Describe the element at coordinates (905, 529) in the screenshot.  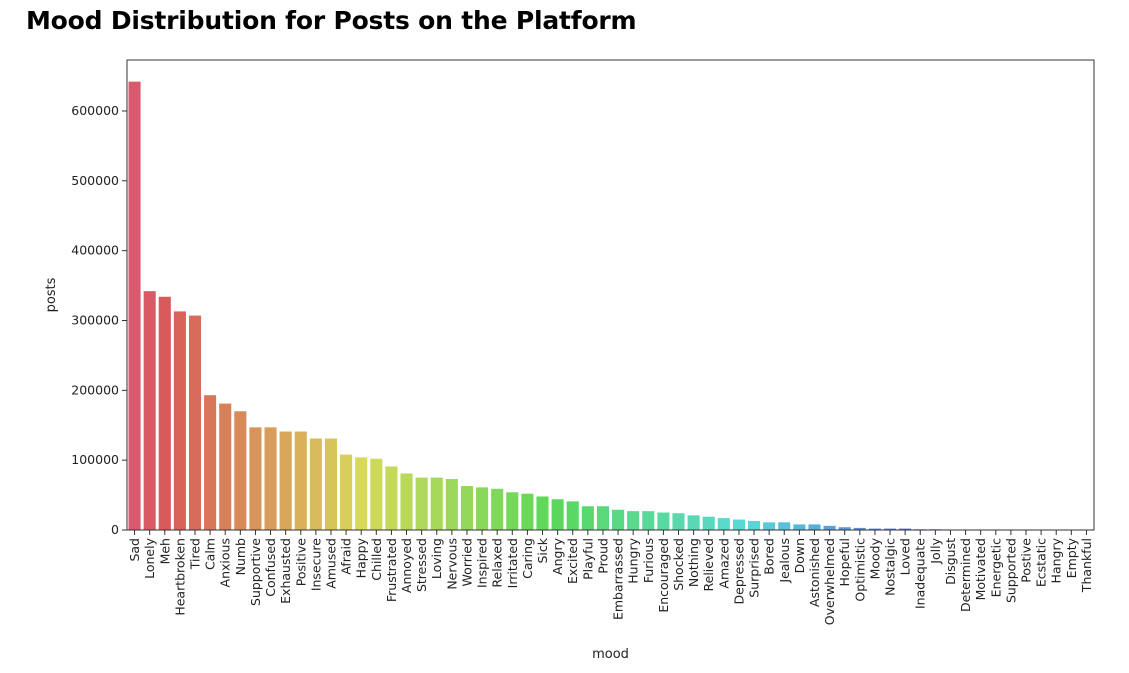
I see `bar-loved` at that location.